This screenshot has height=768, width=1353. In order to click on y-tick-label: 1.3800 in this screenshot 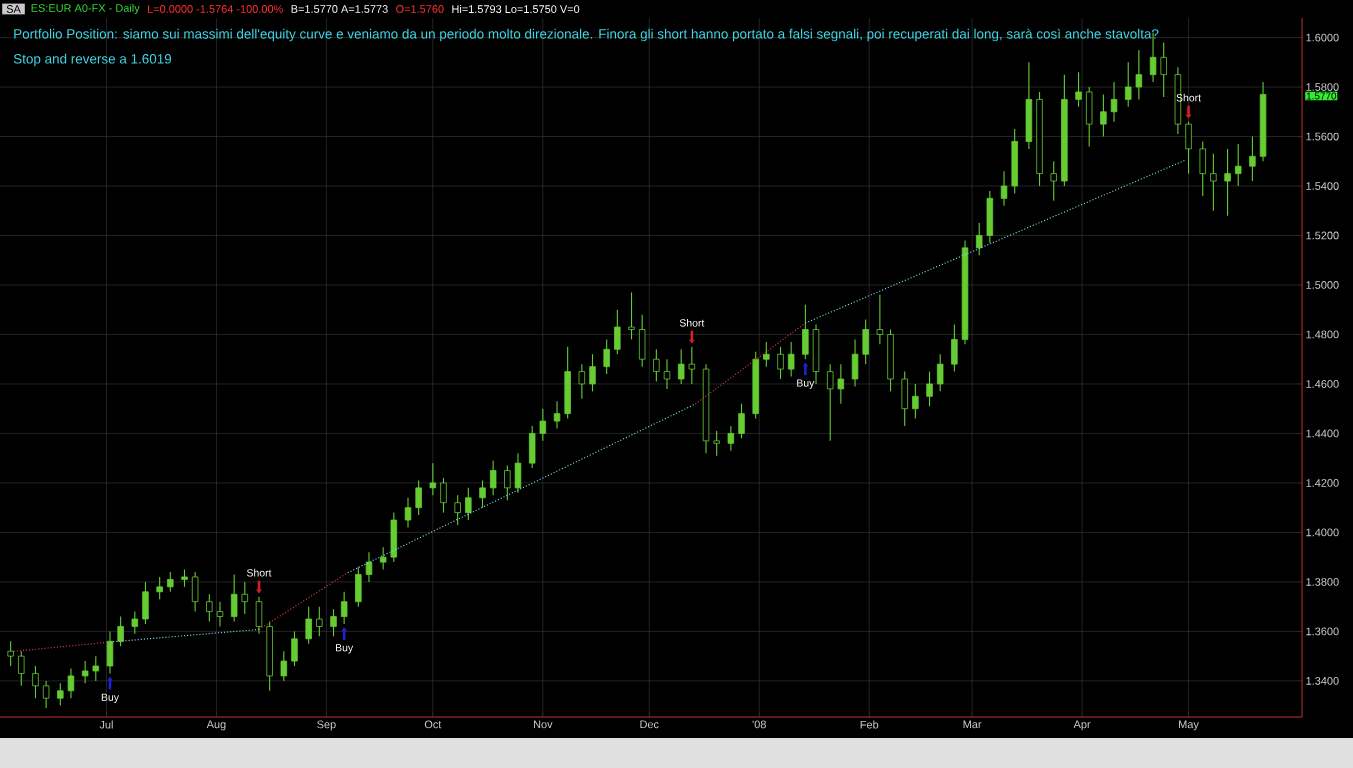, I will do `click(1322, 582)`.